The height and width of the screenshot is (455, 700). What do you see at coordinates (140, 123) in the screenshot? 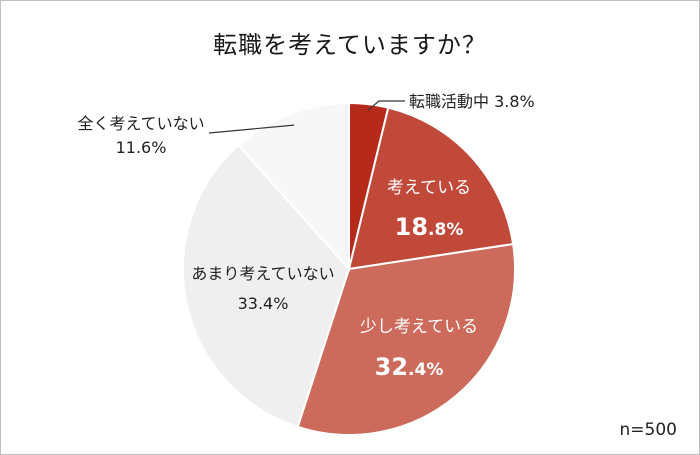
I see `slice-label-4: 全く考えていない` at bounding box center [140, 123].